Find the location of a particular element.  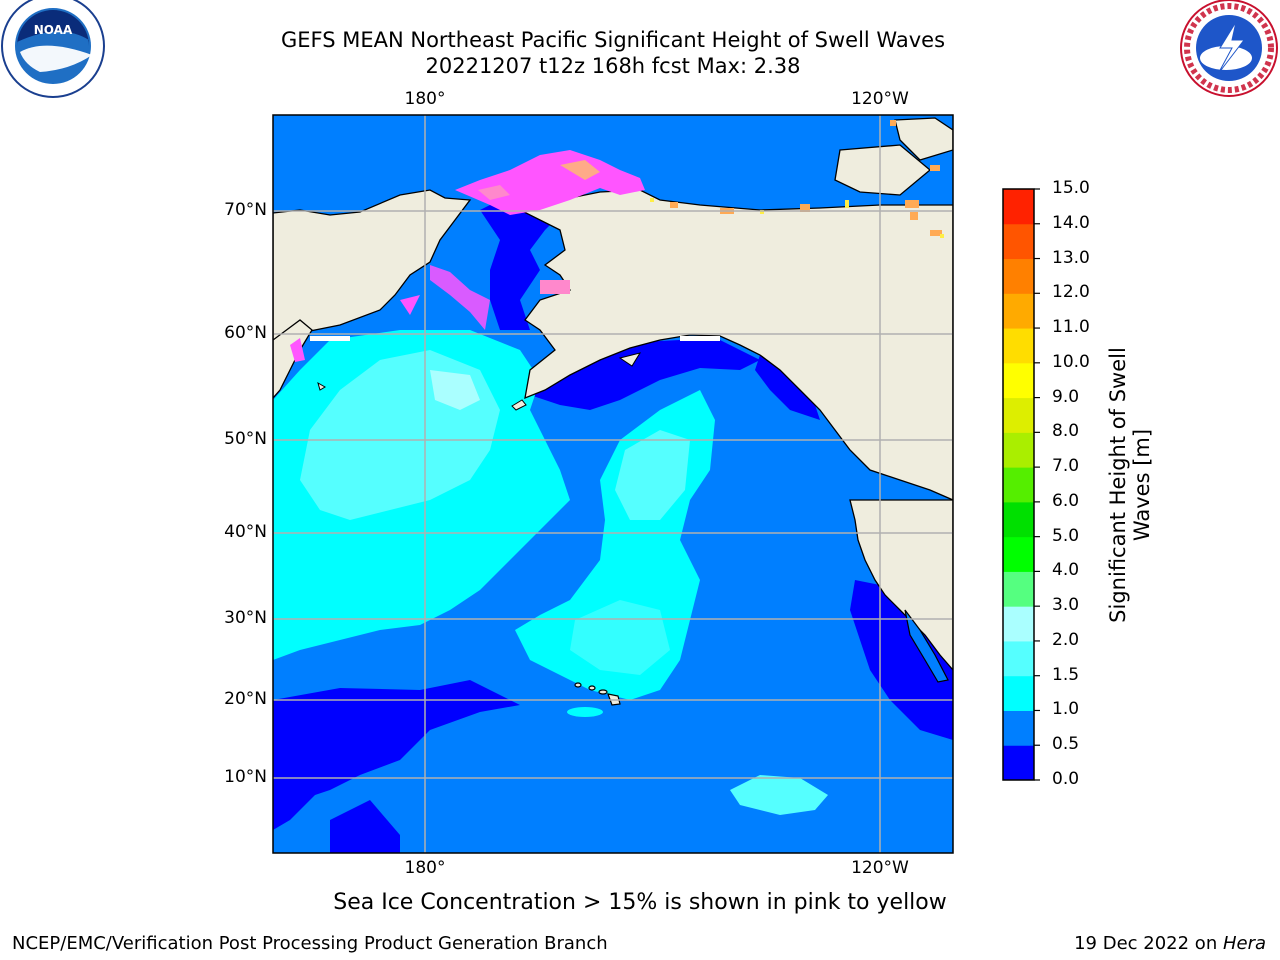

colorbar-tick-label: 11.0 is located at coordinates (1071, 327).